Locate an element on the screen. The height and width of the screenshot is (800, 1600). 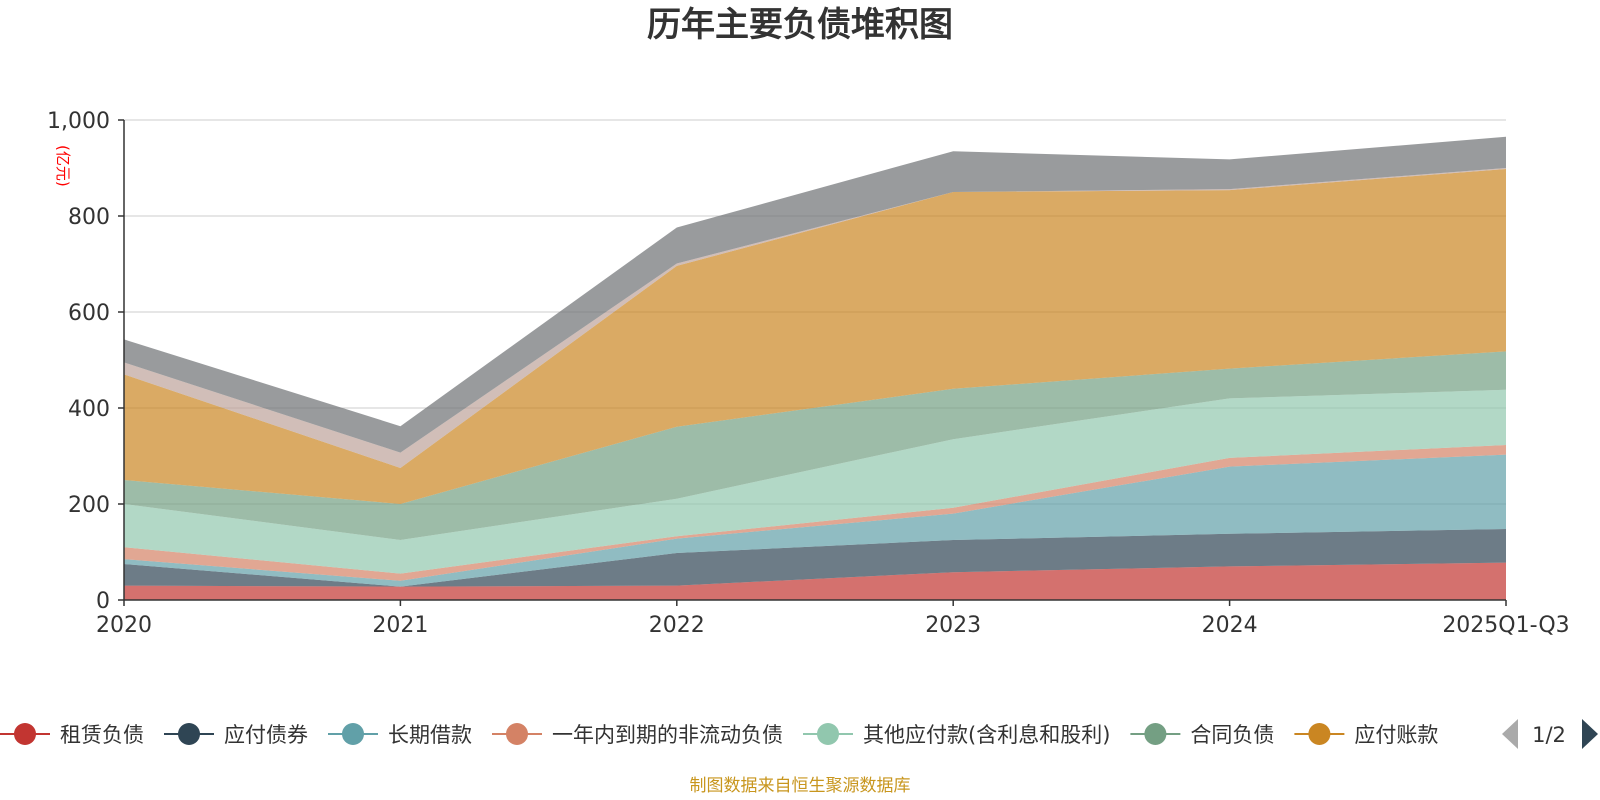
y-tick-label: 800 is located at coordinates (89, 217).